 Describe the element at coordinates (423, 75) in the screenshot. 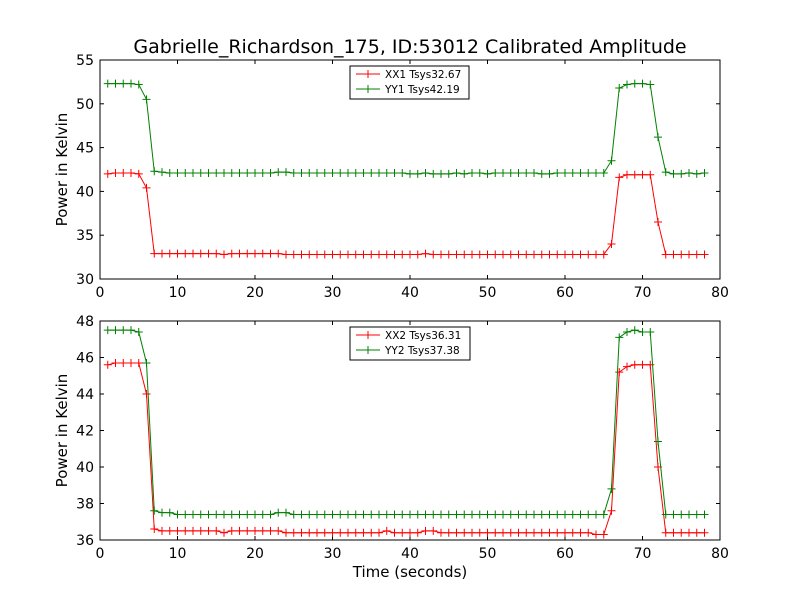

I see `legend-label: XX1 Tsys32.67` at that location.